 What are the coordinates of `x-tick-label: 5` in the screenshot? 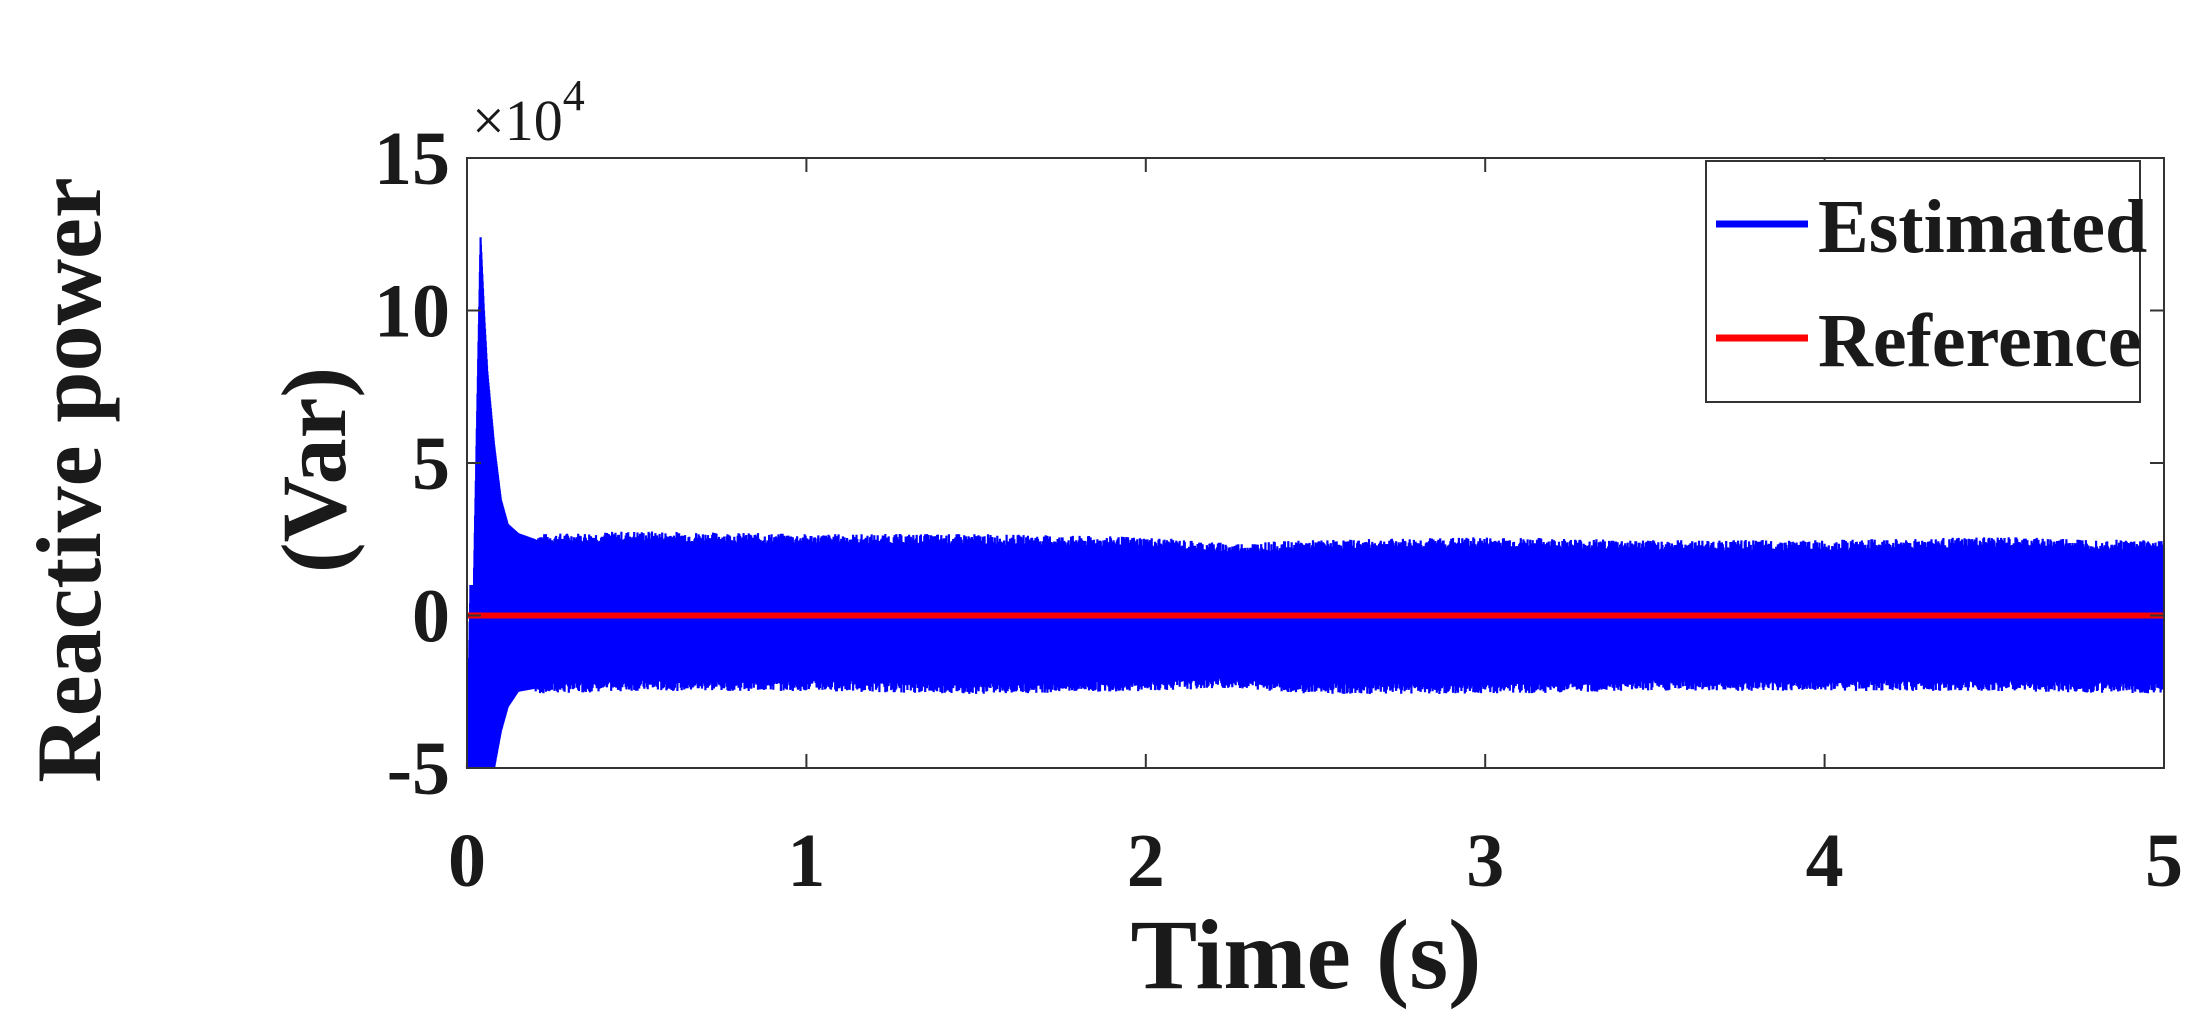 It's located at (2164, 861).